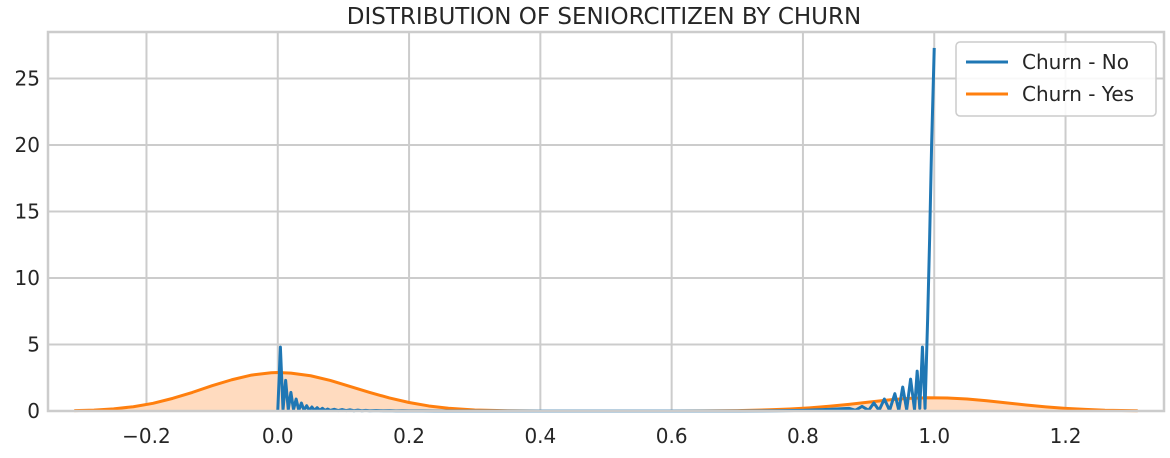  What do you see at coordinates (146, 436) in the screenshot?
I see `x-tick-label: −0.2` at bounding box center [146, 436].